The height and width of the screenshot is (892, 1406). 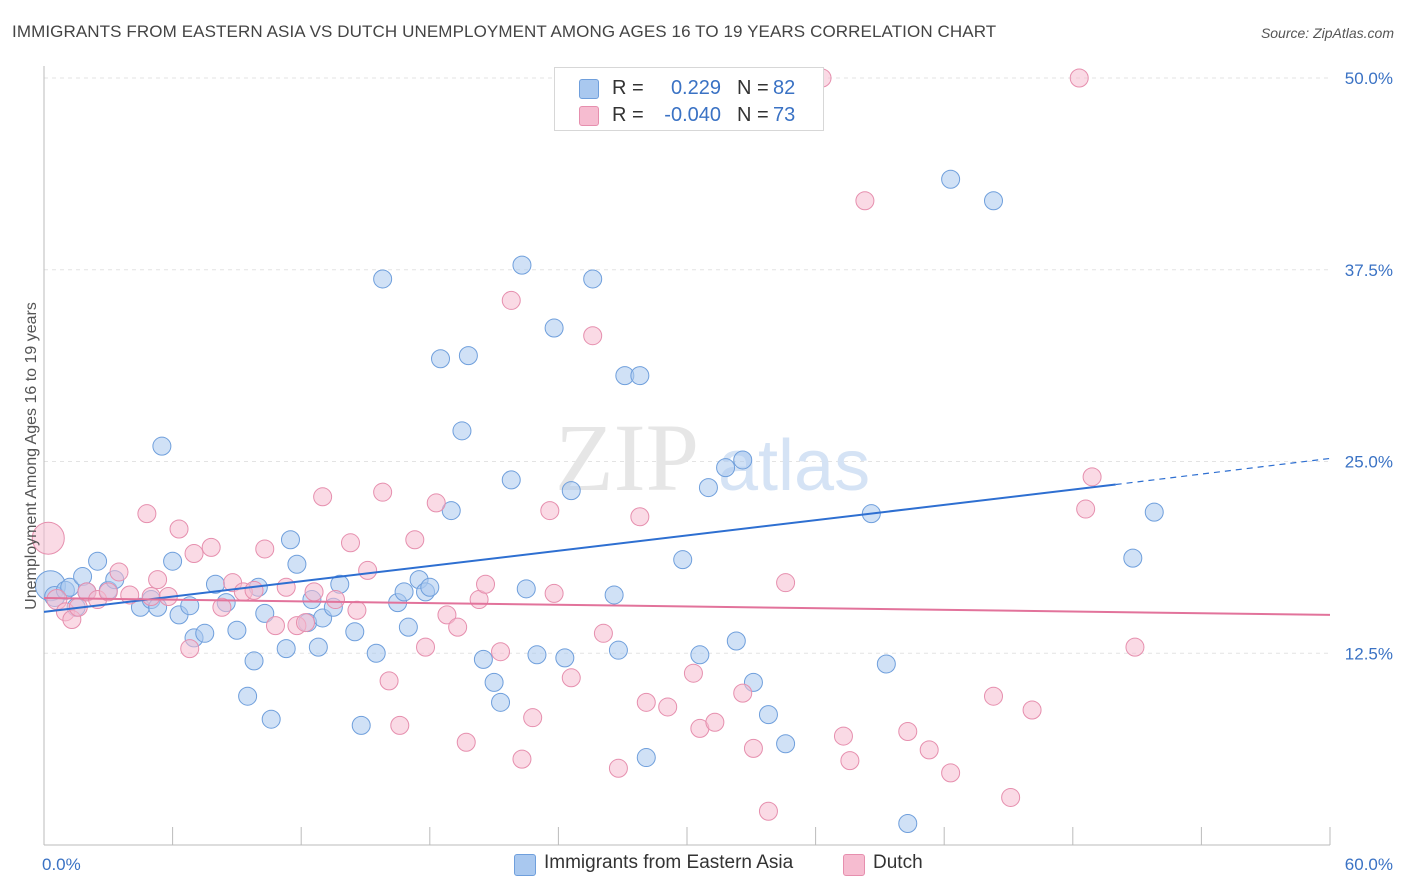 I want to click on trend-line-dutch, so click(x=687, y=606).